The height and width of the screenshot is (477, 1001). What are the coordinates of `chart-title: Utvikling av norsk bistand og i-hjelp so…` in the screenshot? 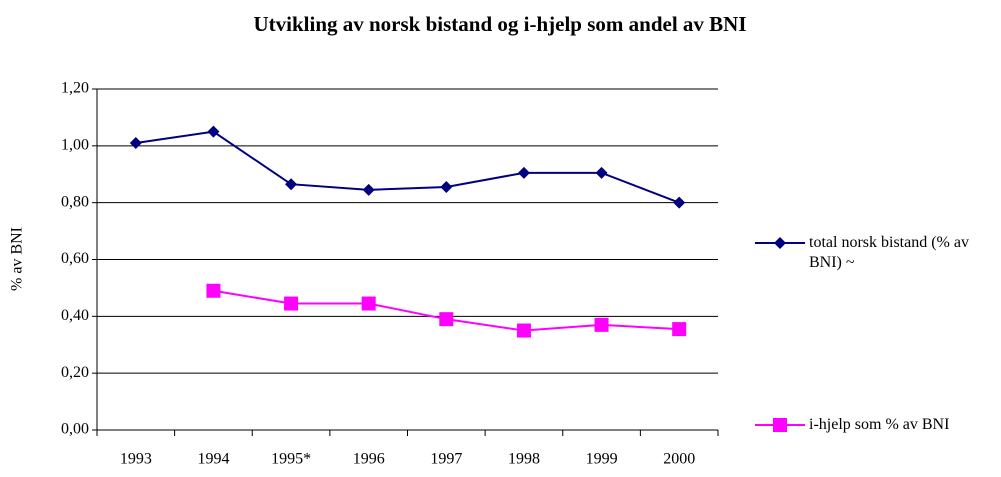 It's located at (499, 24).